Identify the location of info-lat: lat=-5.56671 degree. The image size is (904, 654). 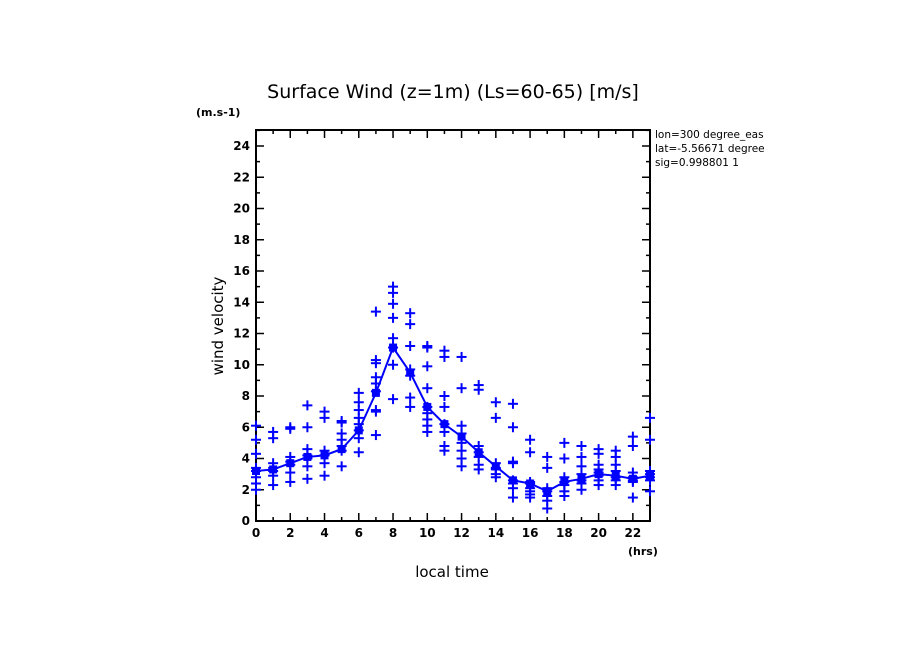
(710, 149).